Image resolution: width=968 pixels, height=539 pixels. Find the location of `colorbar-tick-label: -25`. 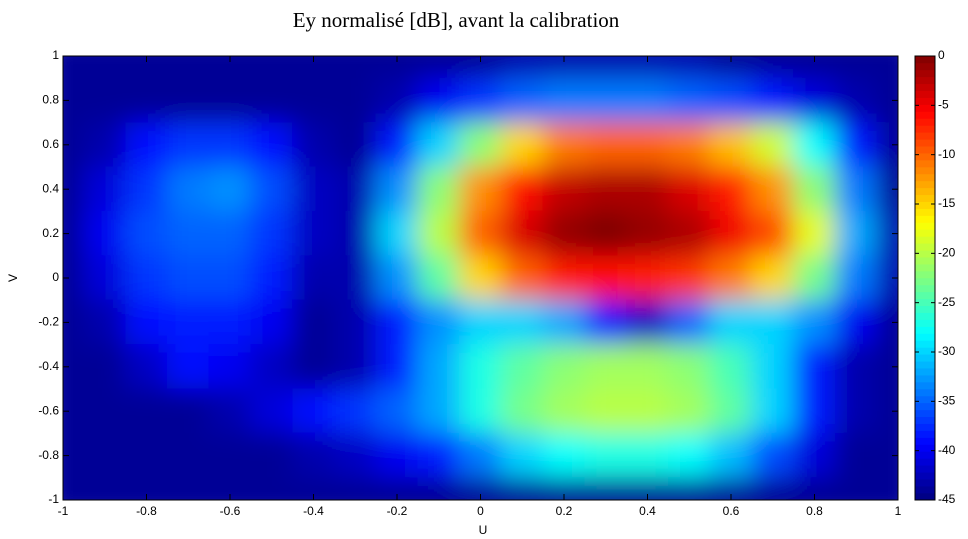

colorbar-tick-label: -25 is located at coordinates (947, 302).